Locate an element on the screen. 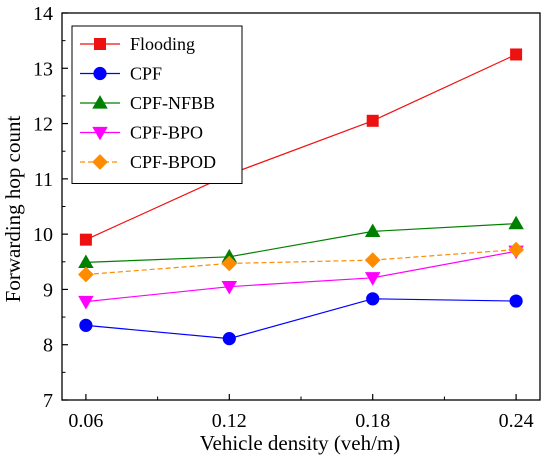 The image size is (550, 462). y-tick-label: 9 is located at coordinates (48, 290).